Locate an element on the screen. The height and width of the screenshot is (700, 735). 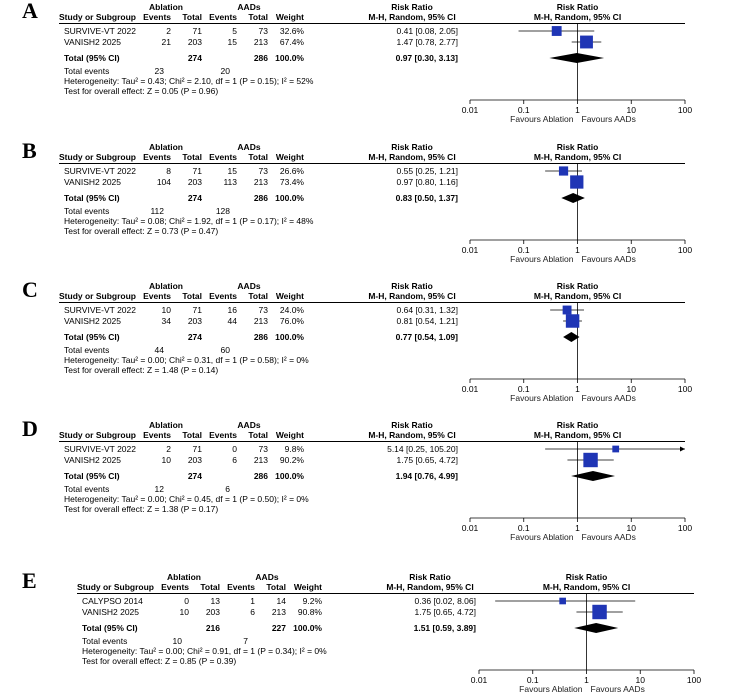
aads-events: 0 is located at coordinates (234, 449).